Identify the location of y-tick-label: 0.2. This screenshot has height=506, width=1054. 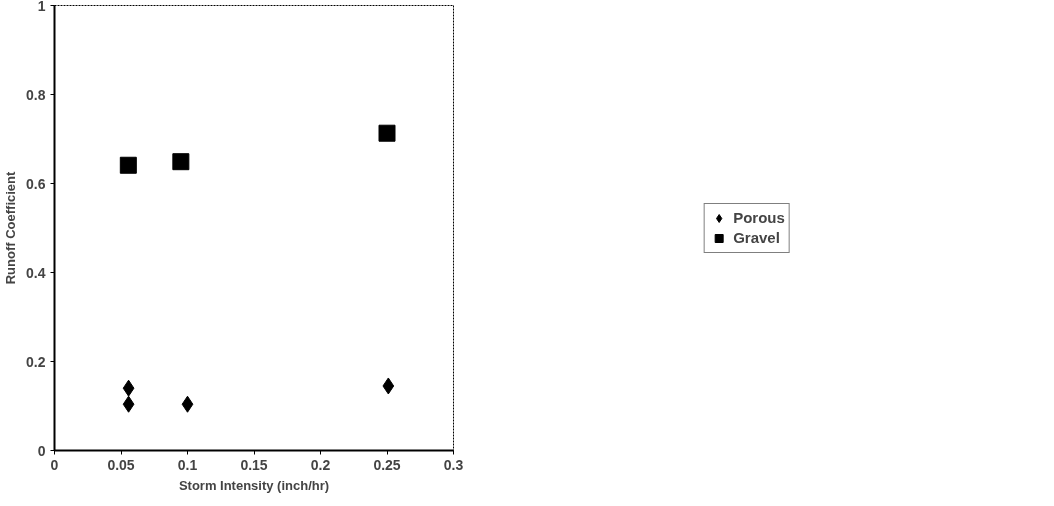
(36, 361).